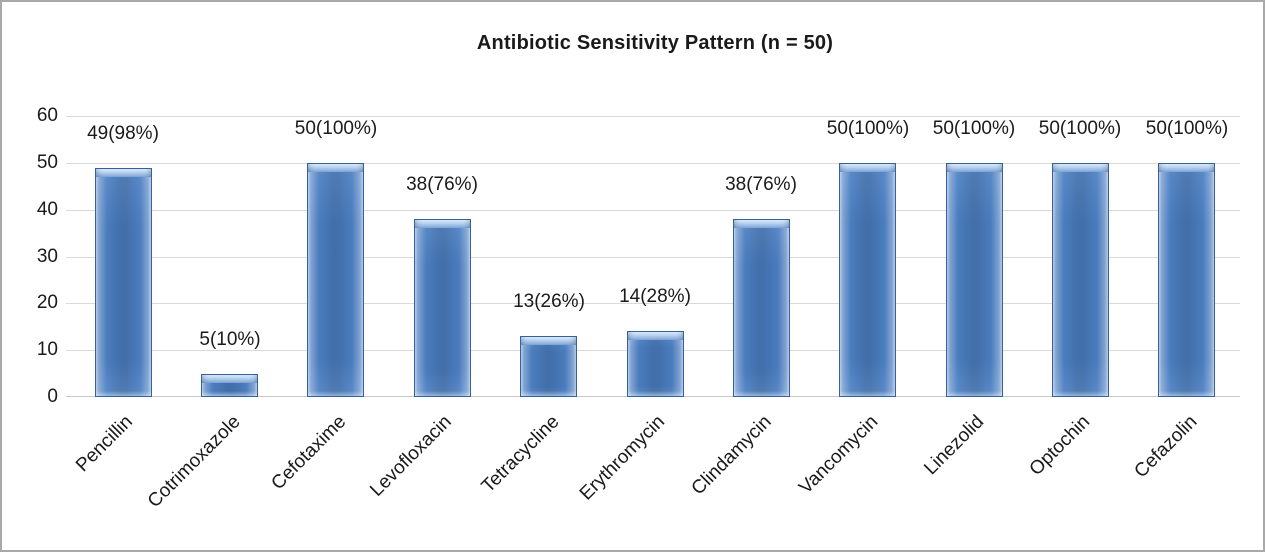 The image size is (1265, 552). I want to click on bar-tetracycline, so click(548, 366).